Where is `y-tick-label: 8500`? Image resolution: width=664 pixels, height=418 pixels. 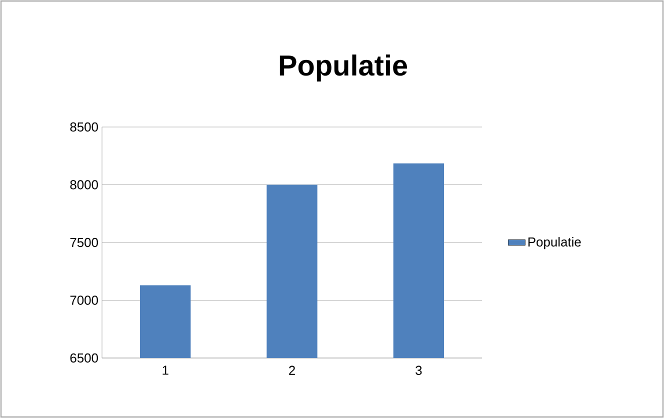 y-tick-label: 8500 is located at coordinates (84, 127).